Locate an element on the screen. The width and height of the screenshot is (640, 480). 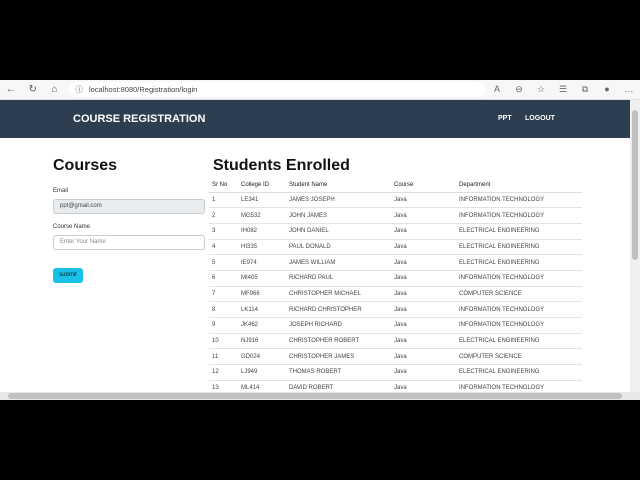
navbar: COURSE REGISTRATION PPT LOGOUT is located at coordinates (315, 119).